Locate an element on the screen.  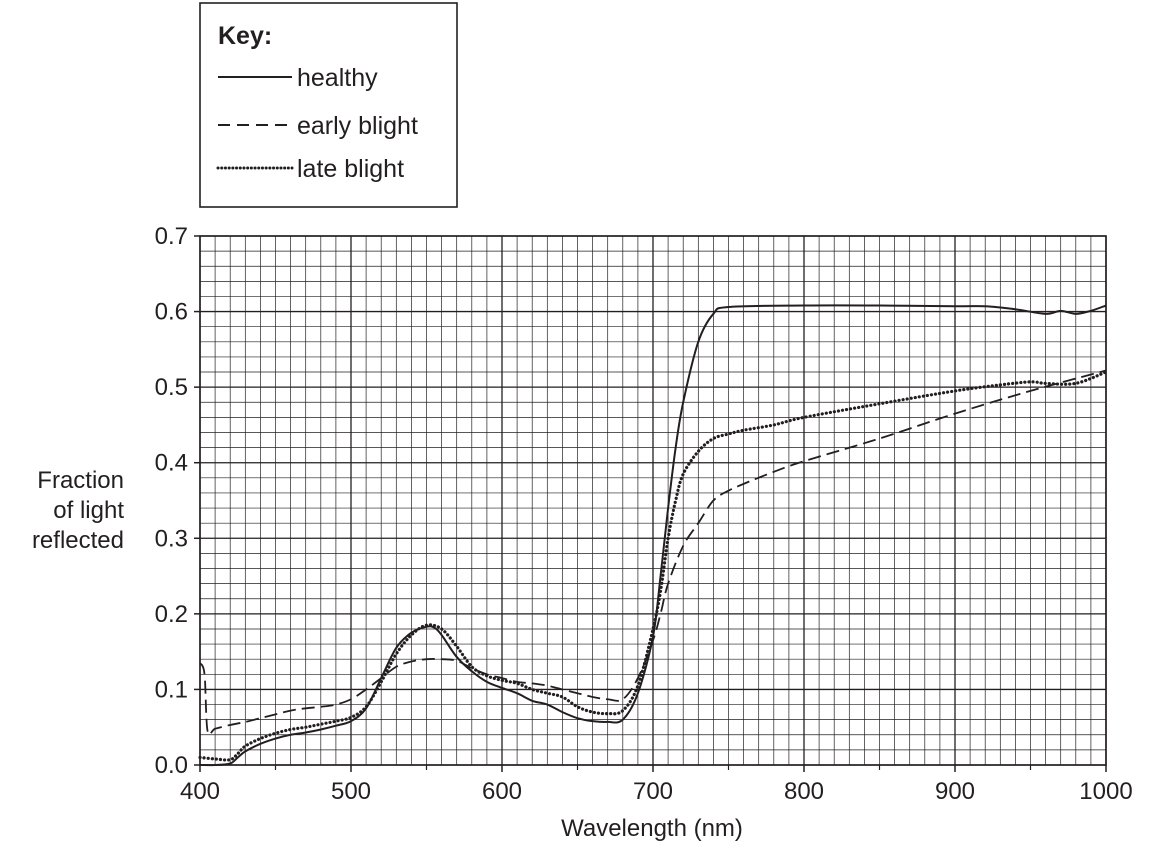
x-axis-title: Wavelength (nm) is located at coordinates (652, 828).